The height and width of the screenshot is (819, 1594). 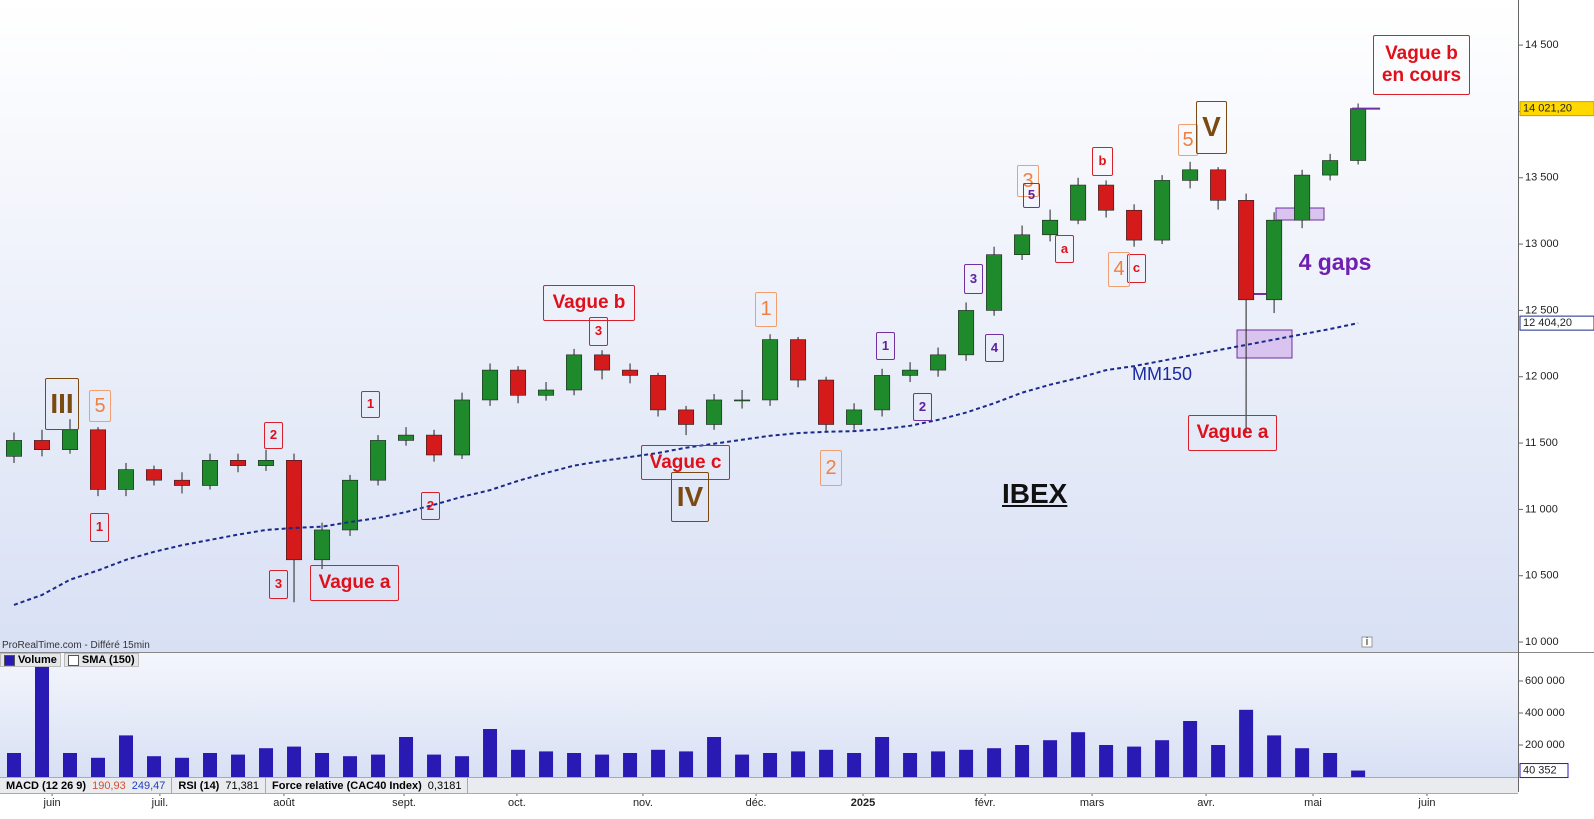 What do you see at coordinates (1211, 127) in the screenshot?
I see `annotation: V` at bounding box center [1211, 127].